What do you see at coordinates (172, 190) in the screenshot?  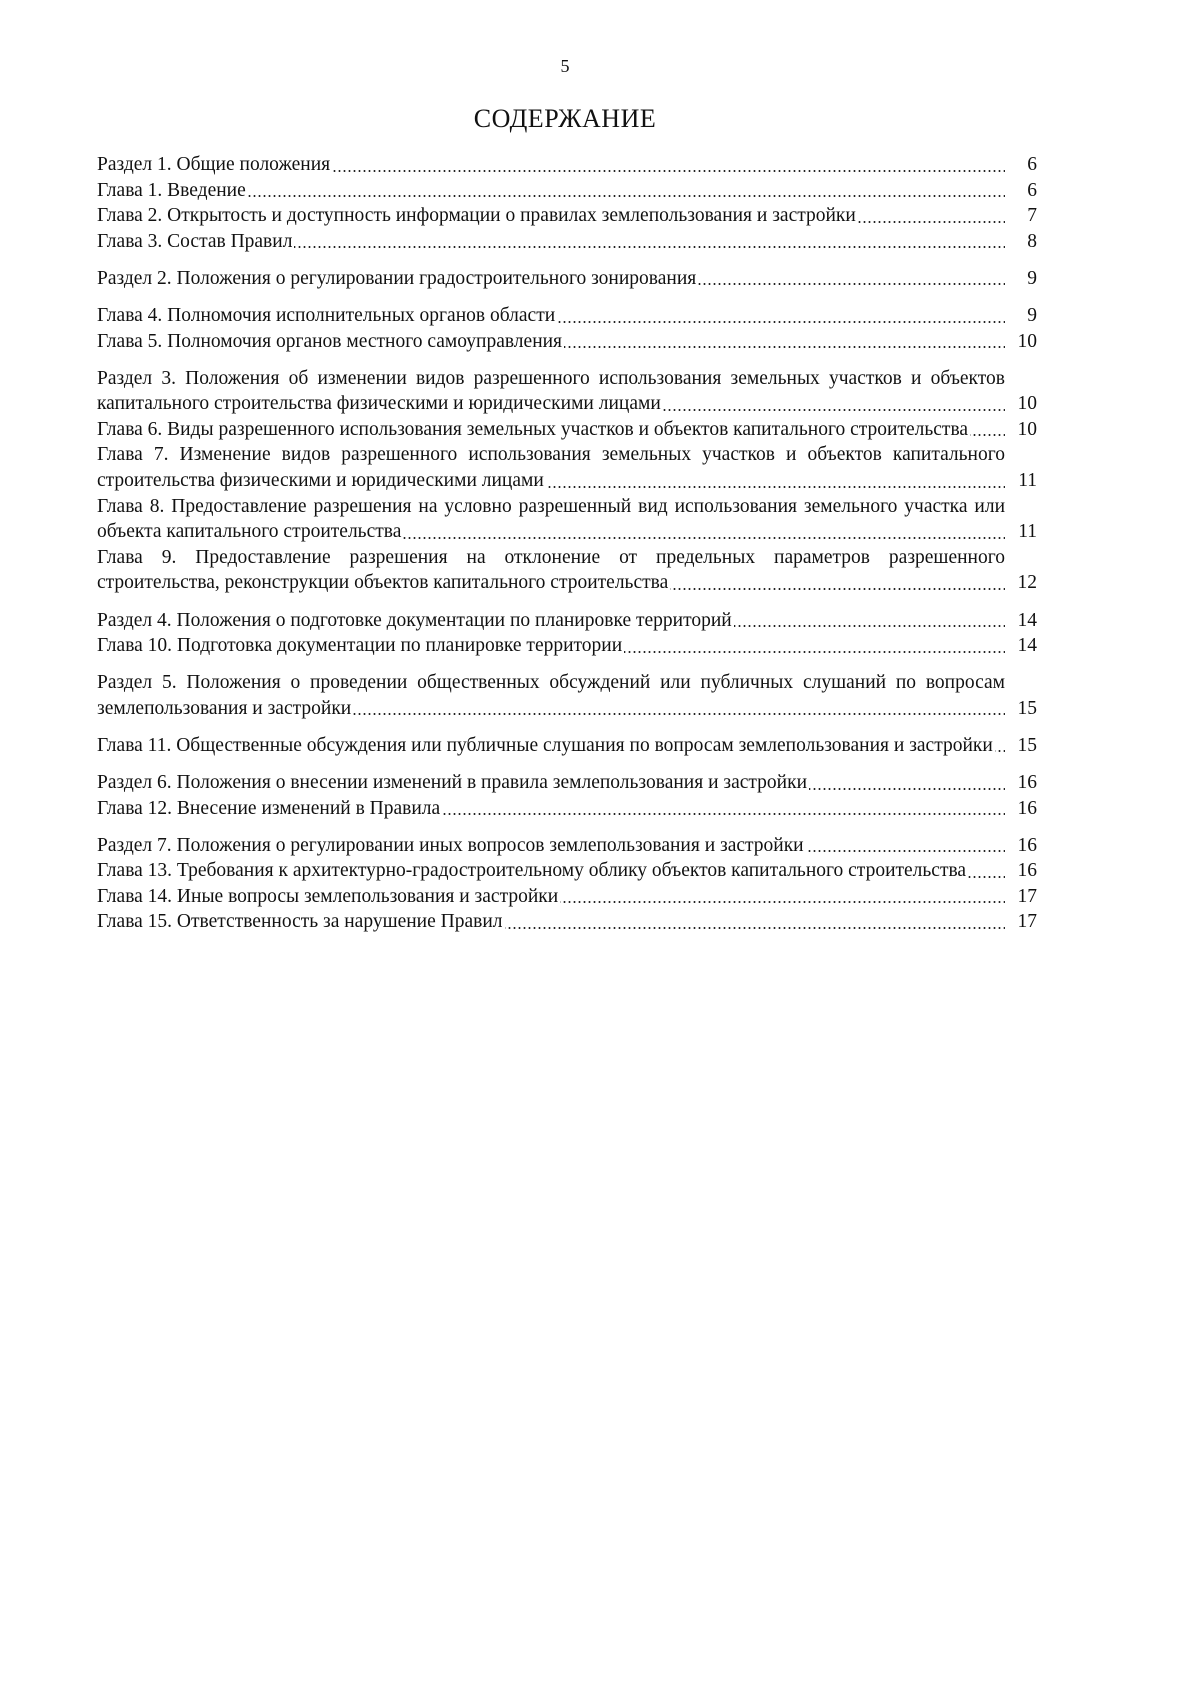 I see `toc-entry-title: Глава 1. Введение` at bounding box center [172, 190].